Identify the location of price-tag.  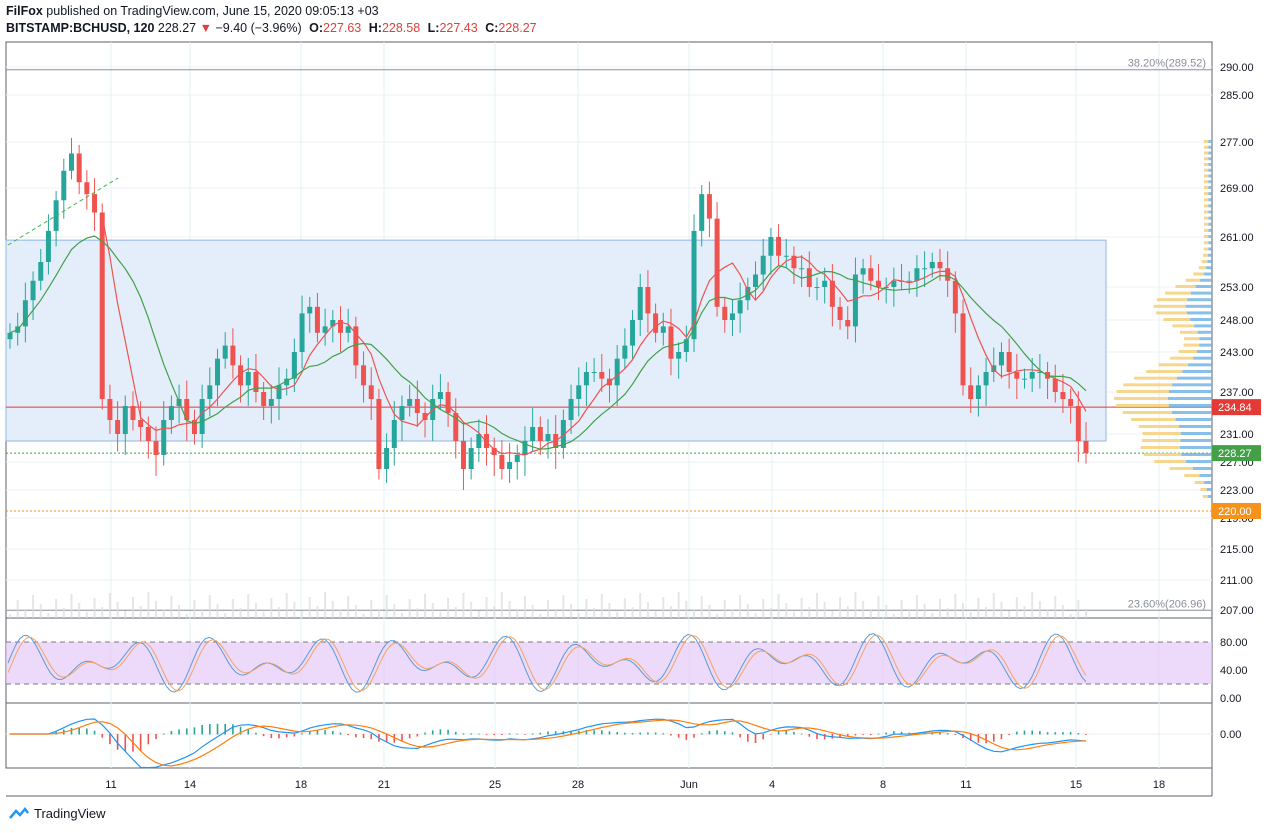
(1236, 453).